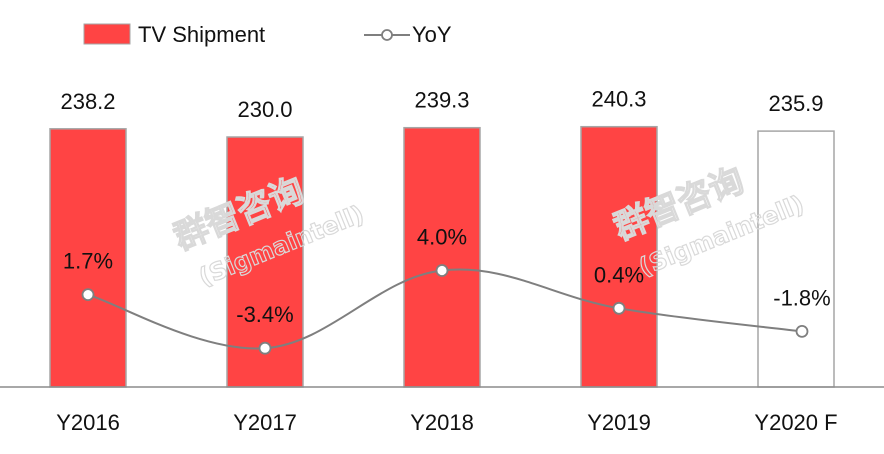 This screenshot has height=454, width=884. What do you see at coordinates (88, 422) in the screenshot?
I see `x-tick-label: Y2016` at bounding box center [88, 422].